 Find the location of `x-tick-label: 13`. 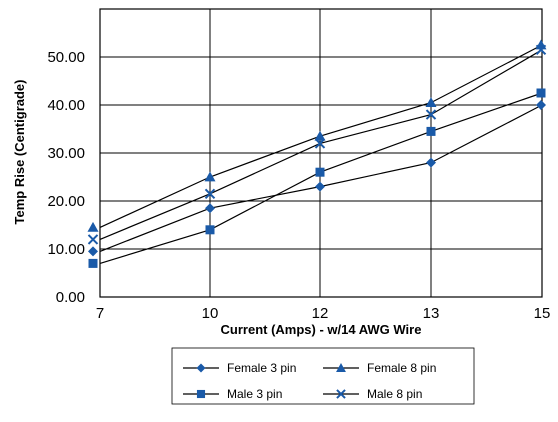

x-tick-label: 13 is located at coordinates (431, 313).